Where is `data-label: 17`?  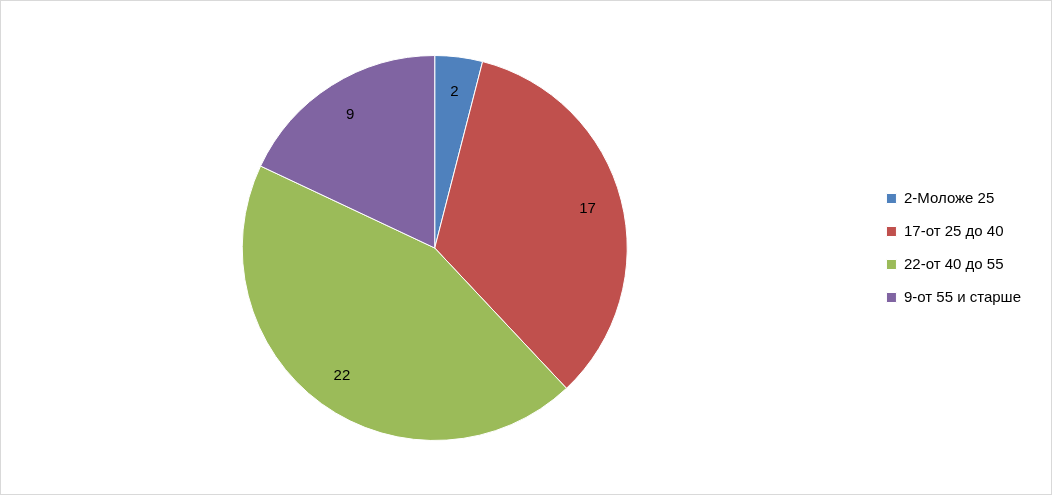
data-label: 17 is located at coordinates (587, 207).